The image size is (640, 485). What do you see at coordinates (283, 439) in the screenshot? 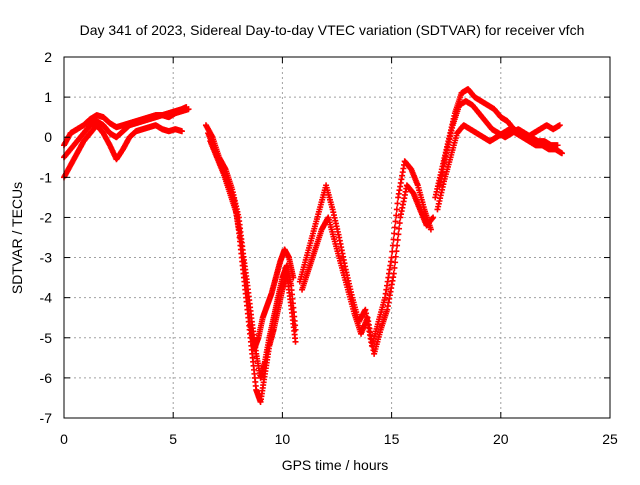
I see `x-tick-label: 10` at bounding box center [283, 439].